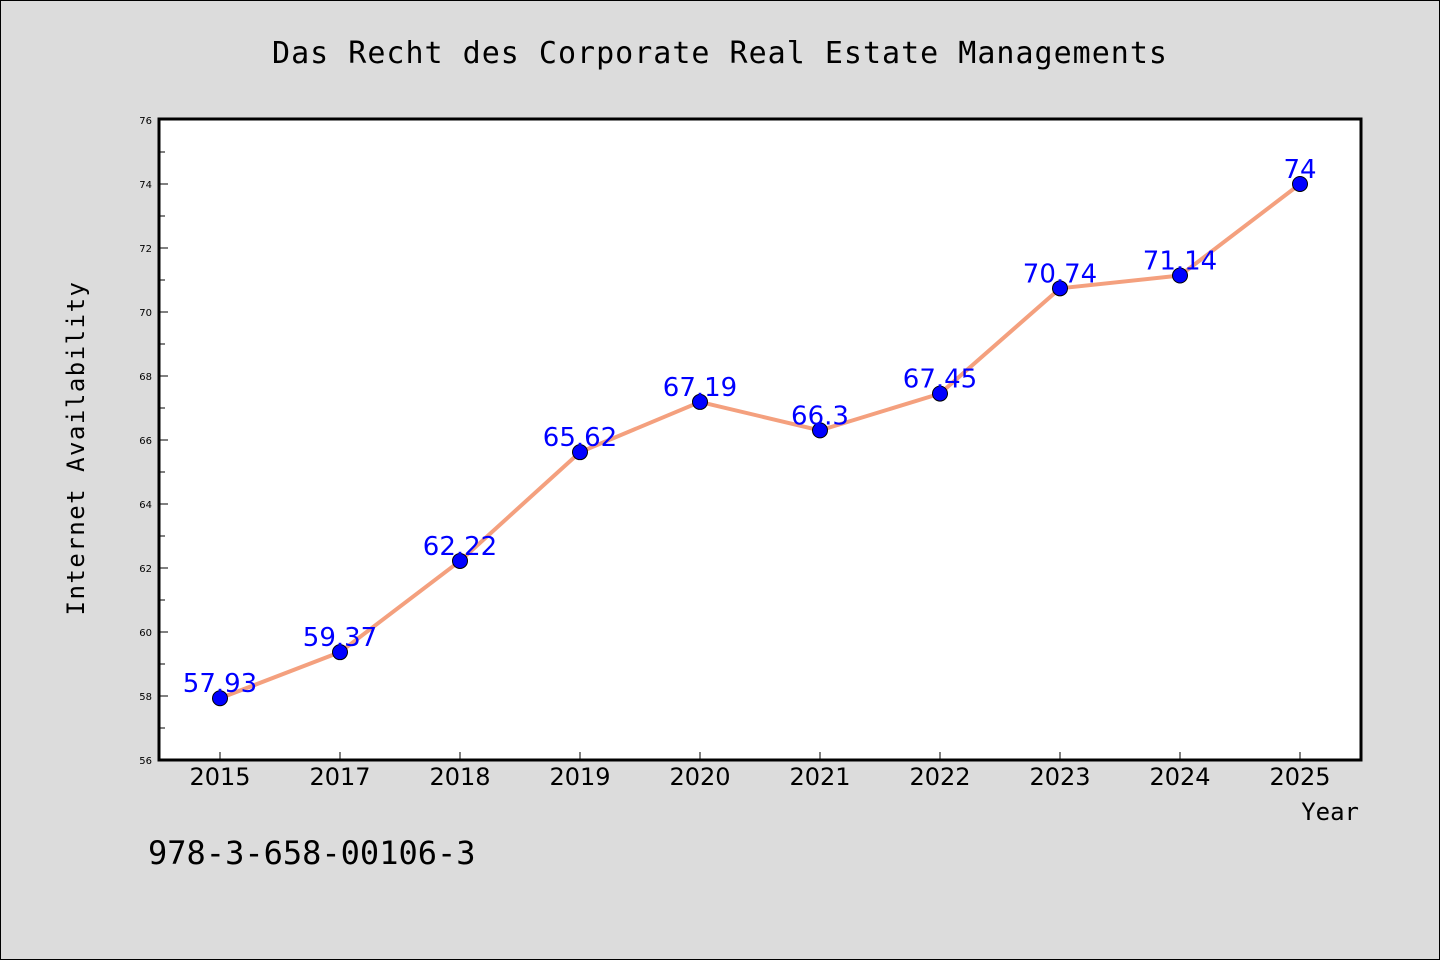 The image size is (1440, 960). What do you see at coordinates (312, 853) in the screenshot?
I see `isbn-footer: 978-3-658-00106-3` at bounding box center [312, 853].